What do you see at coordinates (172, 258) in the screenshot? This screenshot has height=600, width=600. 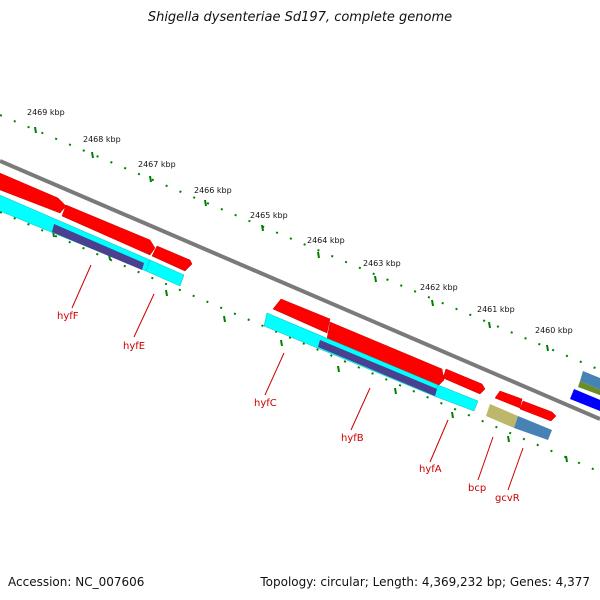 I see `cds-feature-hyfE` at bounding box center [172, 258].